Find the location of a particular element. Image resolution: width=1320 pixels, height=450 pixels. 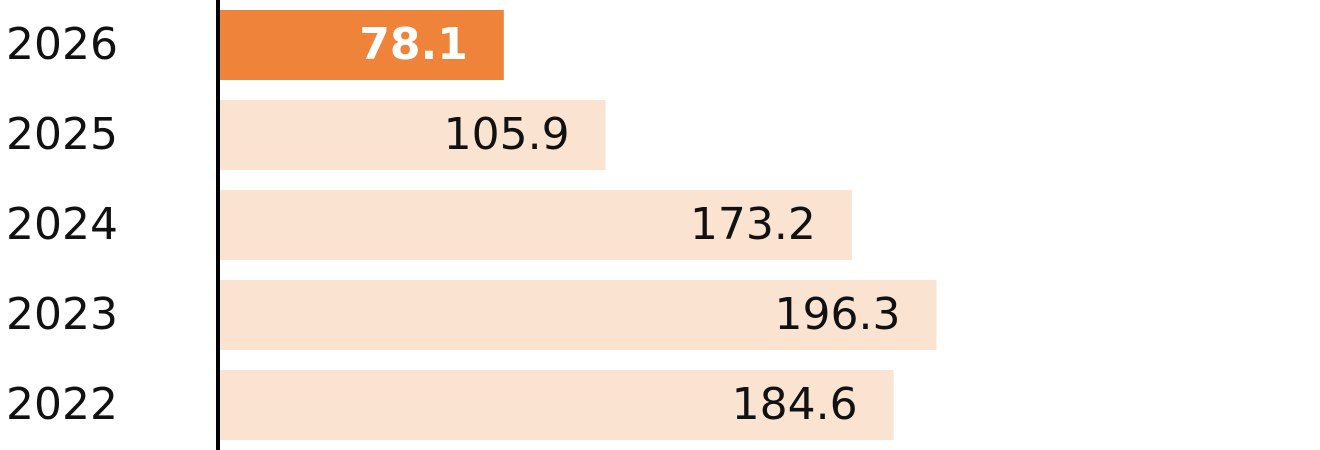

value-label: 184.6 is located at coordinates (795, 404).